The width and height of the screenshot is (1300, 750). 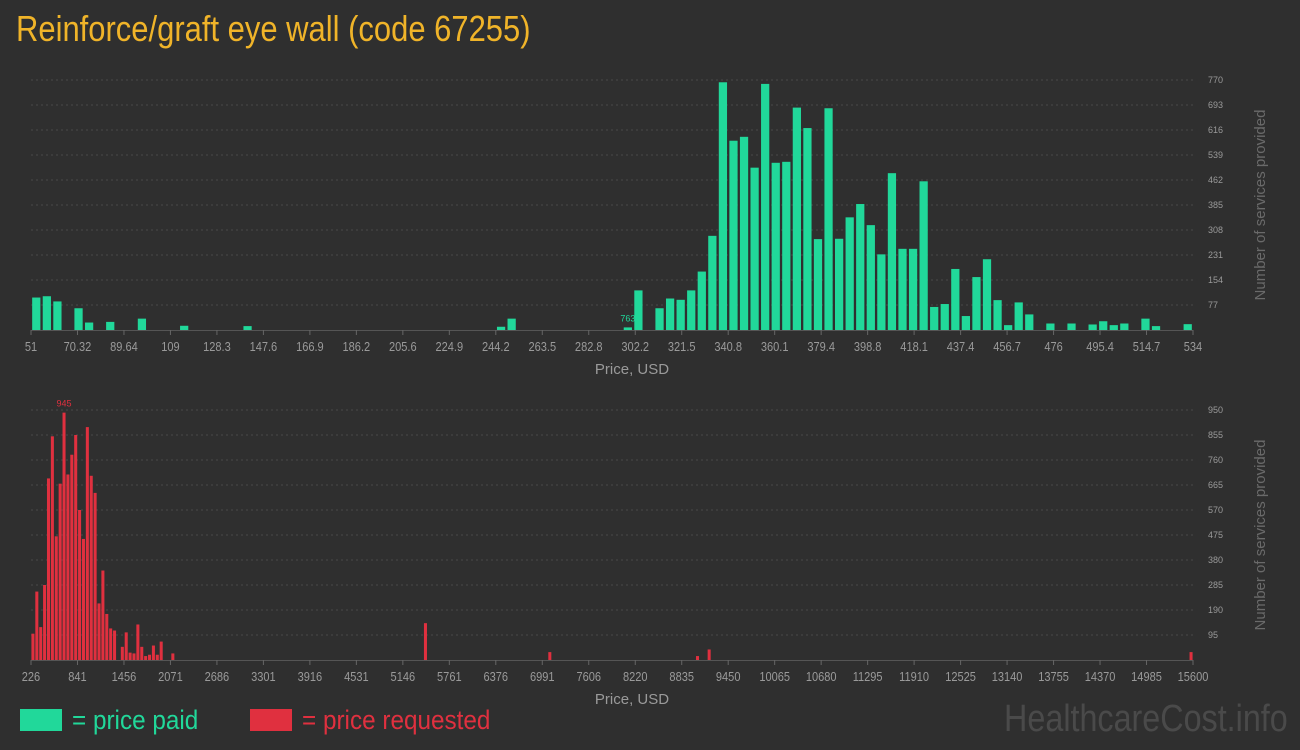 What do you see at coordinates (868, 346) in the screenshot?
I see `paid-xtick-label: 398.8` at bounding box center [868, 346].